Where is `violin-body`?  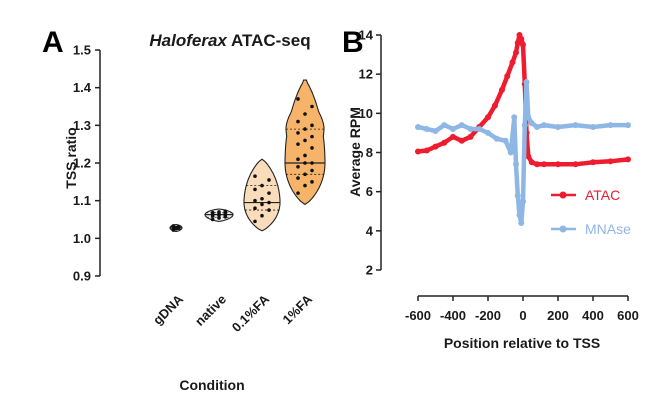
violin-body is located at coordinates (262, 195).